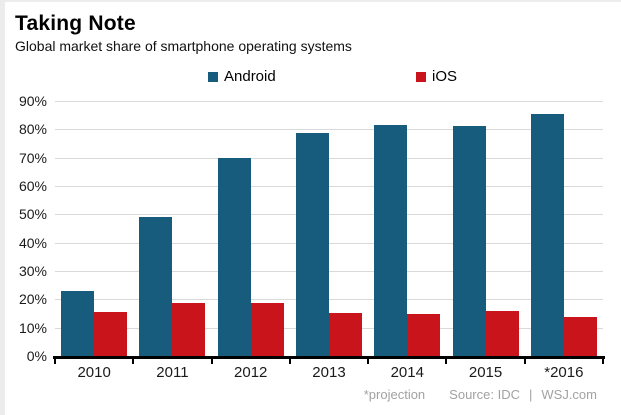 The width and height of the screenshot is (621, 415). I want to click on bar-ios-2012, so click(267, 329).